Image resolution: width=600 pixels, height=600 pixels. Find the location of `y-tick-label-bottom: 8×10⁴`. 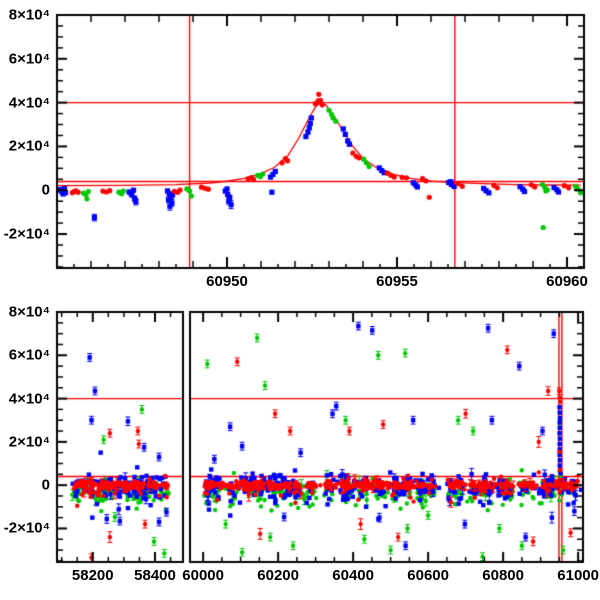

y-tick-label-bottom: 8×10⁴ is located at coordinates (29, 312).